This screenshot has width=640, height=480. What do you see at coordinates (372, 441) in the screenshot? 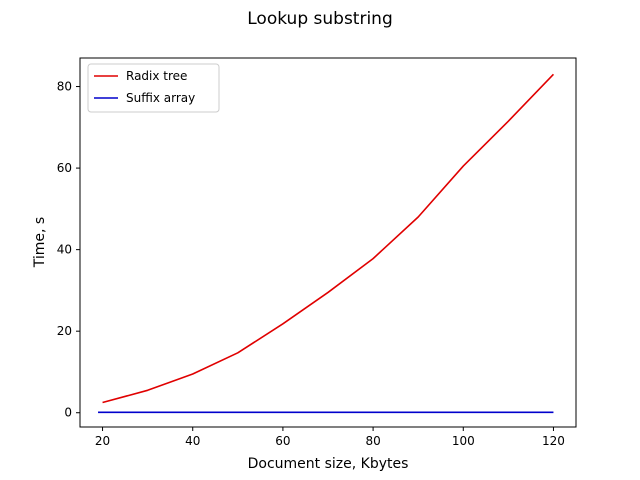
I see `x-tick-label: 80` at bounding box center [372, 441].